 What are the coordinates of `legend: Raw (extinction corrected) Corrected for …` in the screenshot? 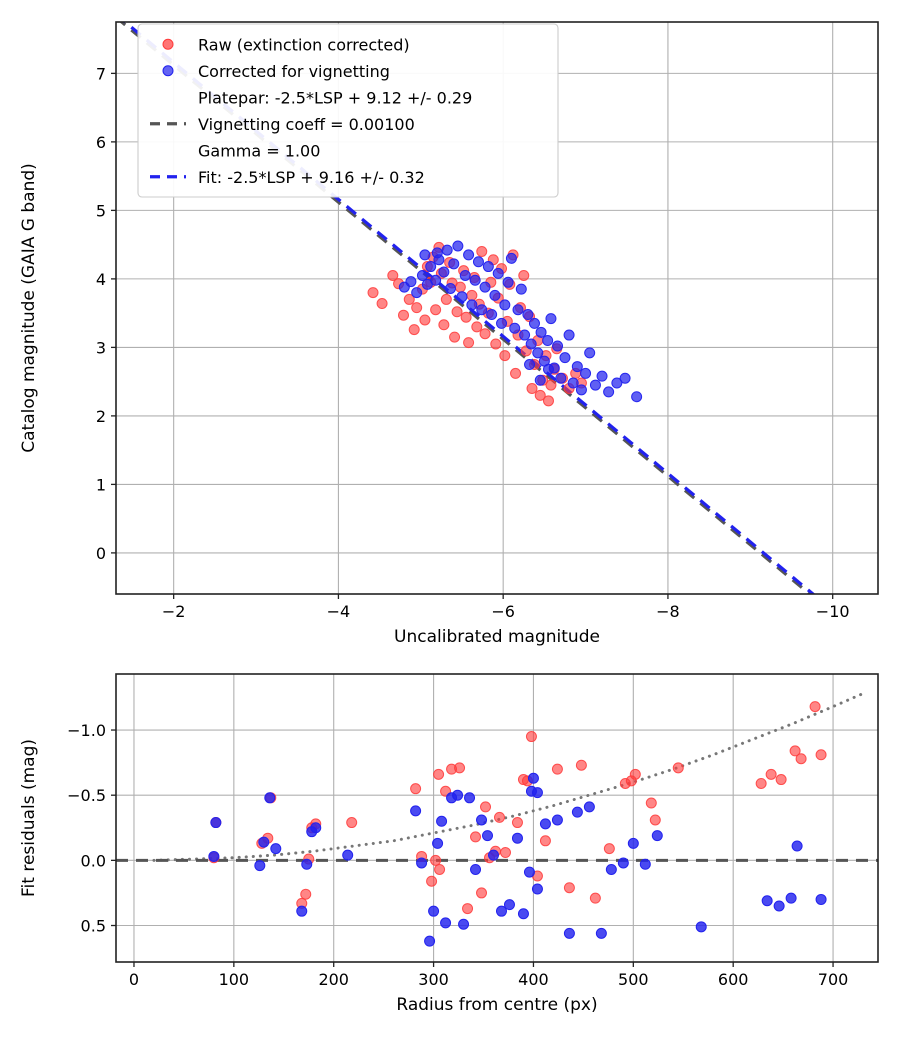 It's located at (348, 110).